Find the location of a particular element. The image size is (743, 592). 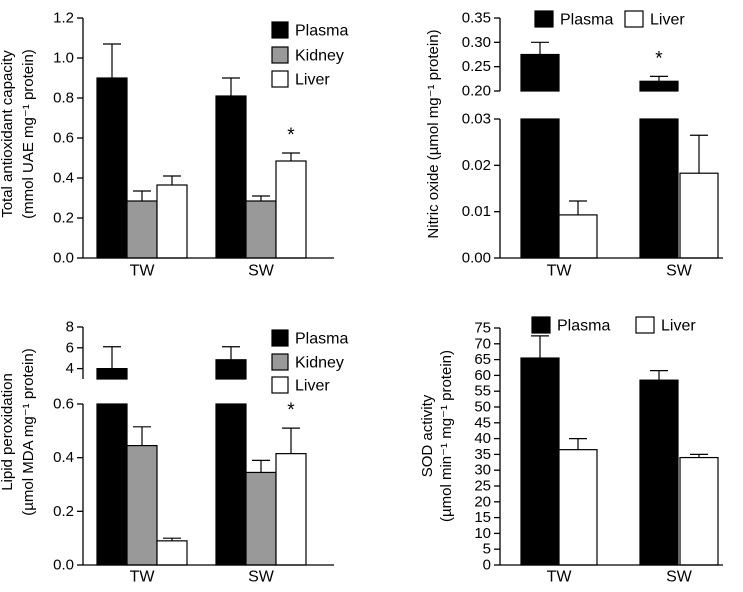

y-tick-label: 35 is located at coordinates (482, 454).